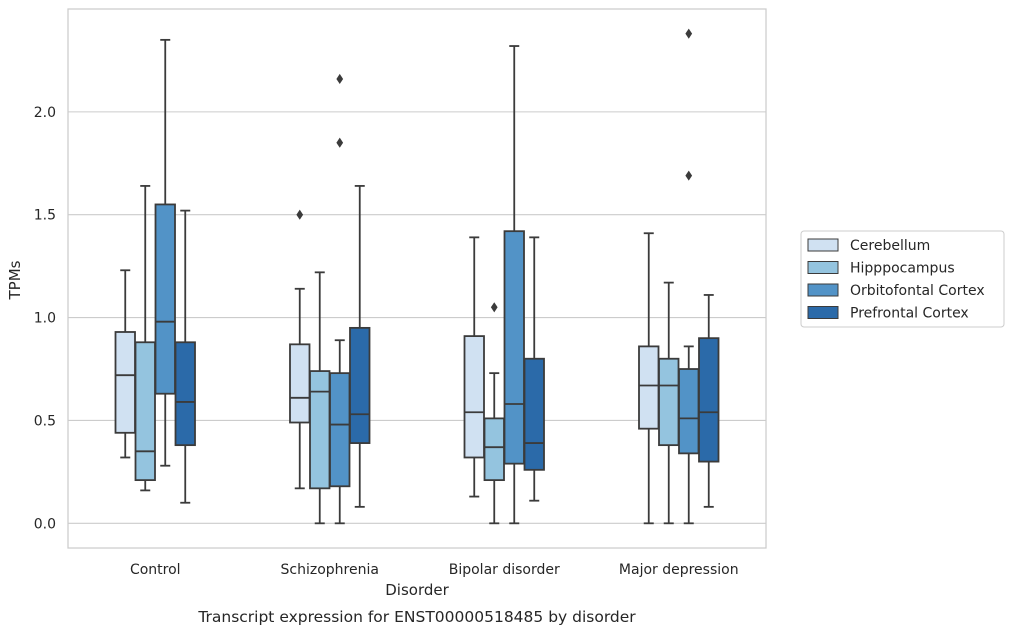 The image size is (1014, 638). I want to click on legend-frame, so click(902, 279).